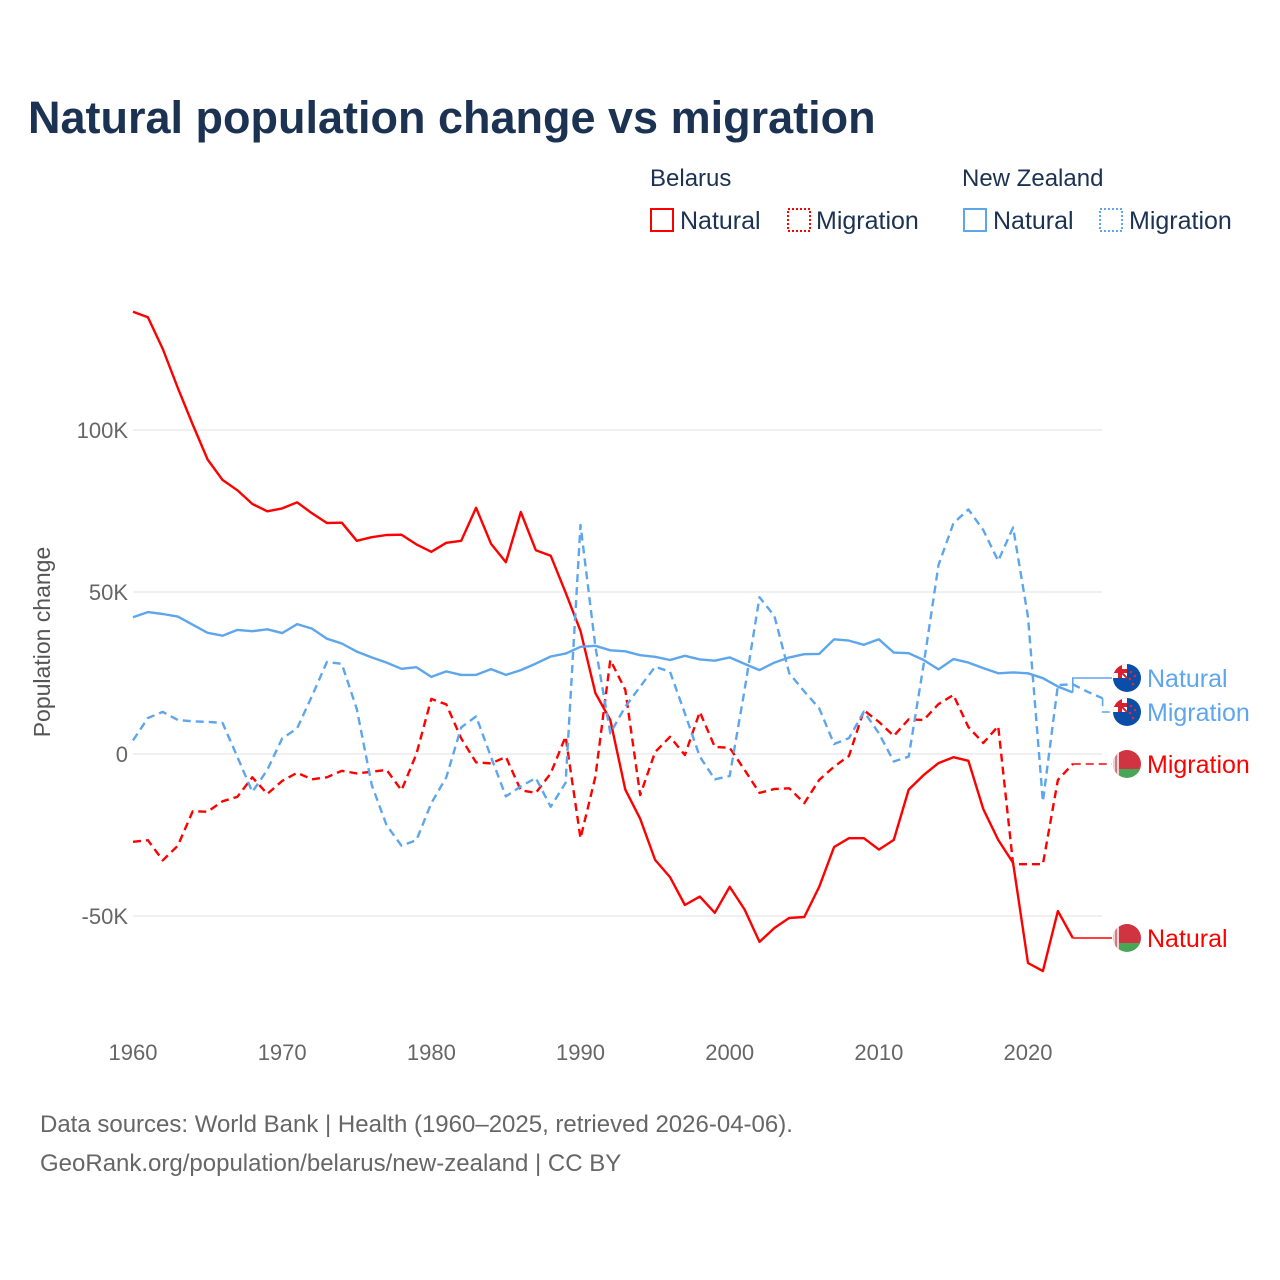 Image resolution: width=1280 pixels, height=1280 pixels. I want to click on legend-item-nz-natural: Natural, so click(1018, 221).